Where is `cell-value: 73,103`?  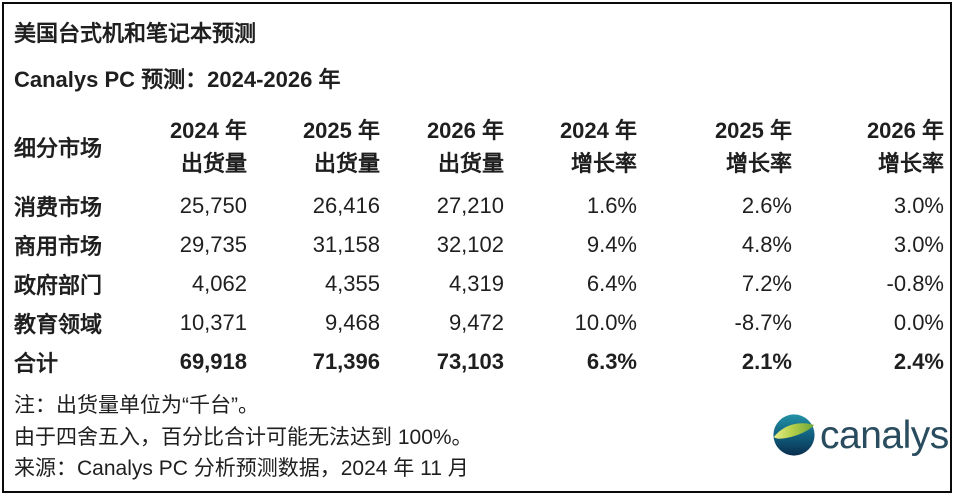 cell-value: 73,103 is located at coordinates (470, 361).